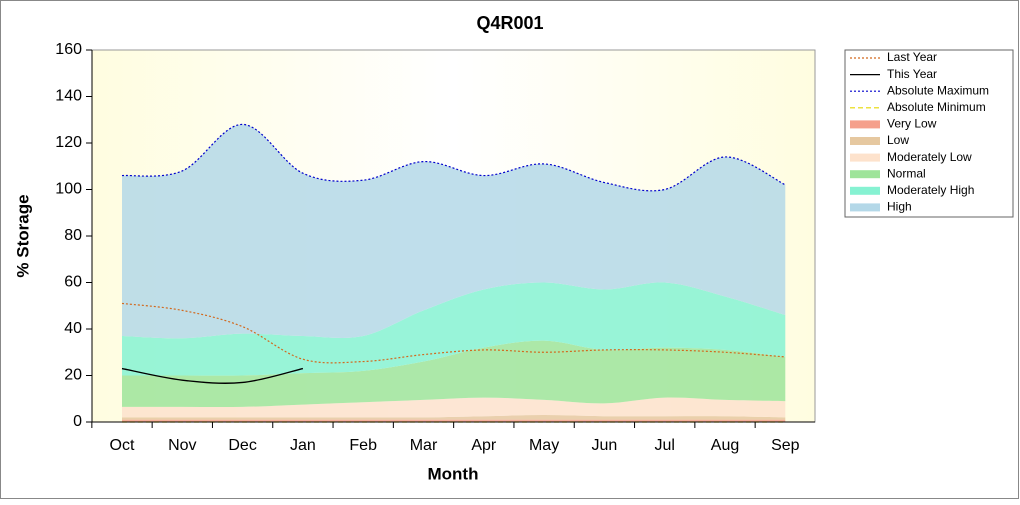 The width and height of the screenshot is (1020, 505). Describe the element at coordinates (544, 445) in the screenshot. I see `x-tick-label: May` at that location.